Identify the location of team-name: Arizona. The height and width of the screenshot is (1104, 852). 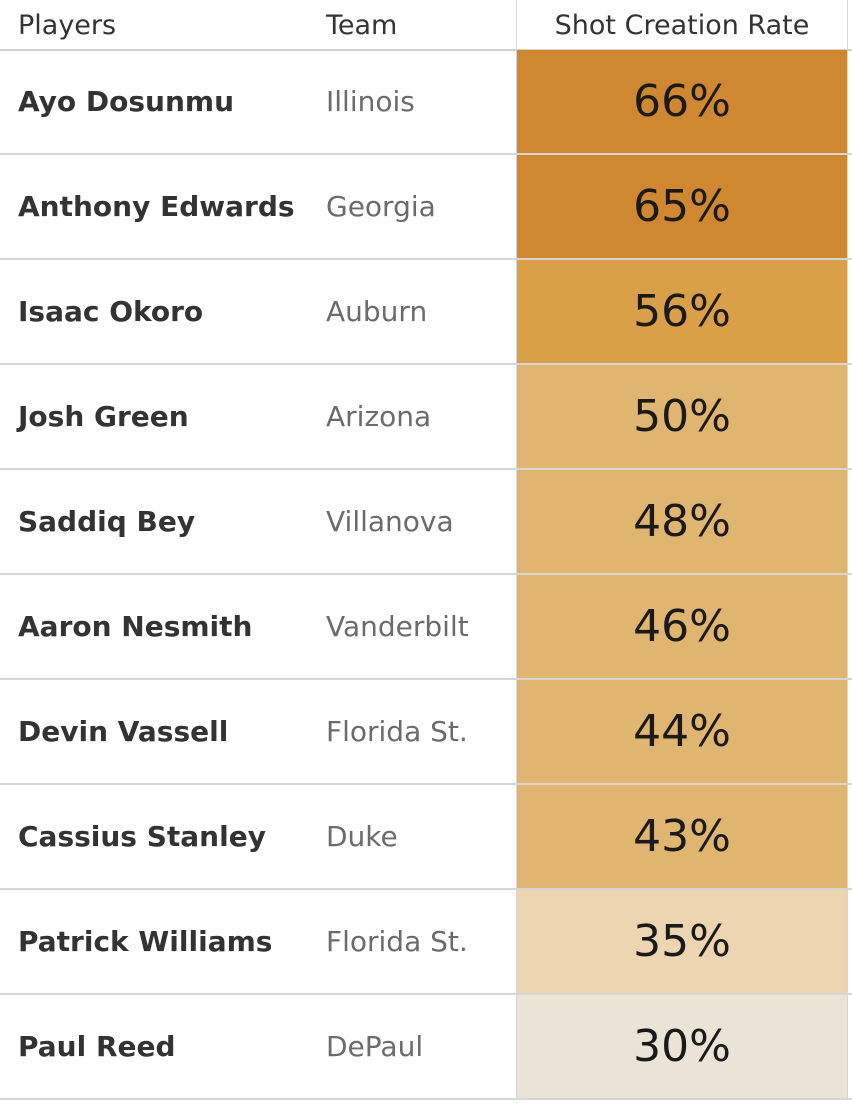
(379, 416).